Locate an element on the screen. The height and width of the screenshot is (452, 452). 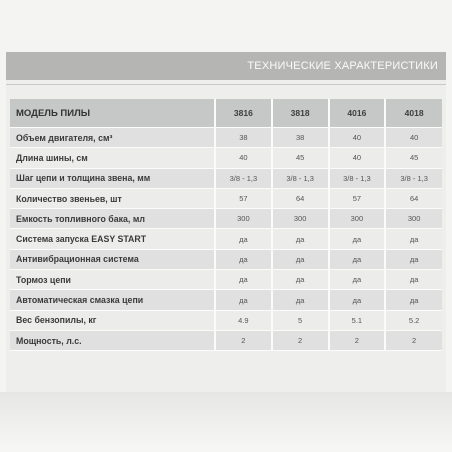
header-cell-model: 3816 is located at coordinates (243, 113).